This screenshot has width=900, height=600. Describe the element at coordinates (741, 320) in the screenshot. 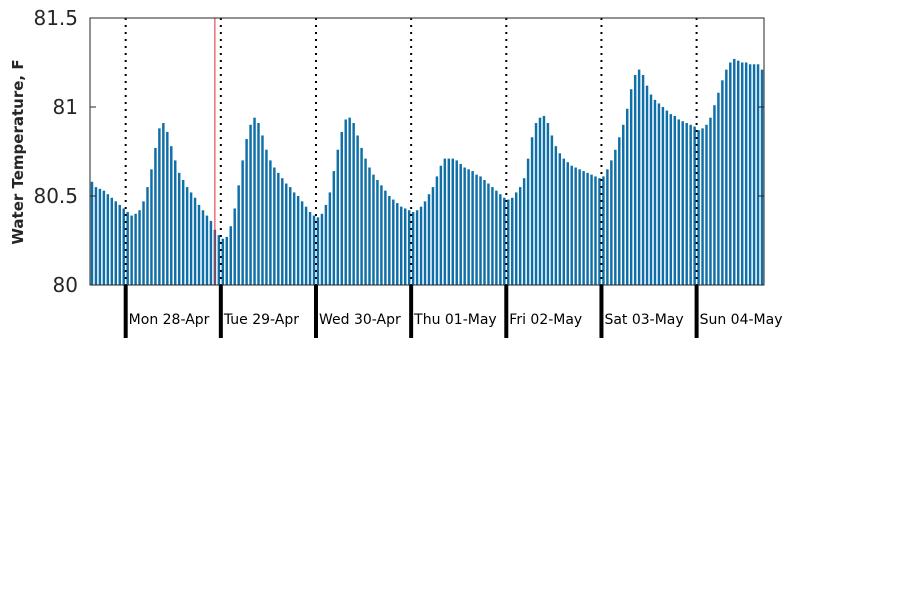

I see `day-label: Sun 04-May` at that location.